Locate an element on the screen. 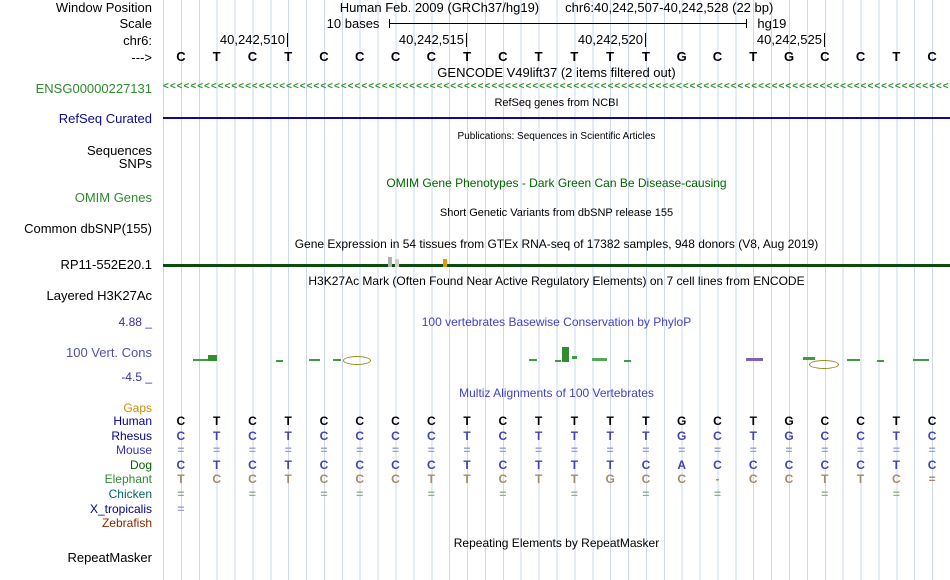  track-label-sequences: Sequences is located at coordinates (119, 150).